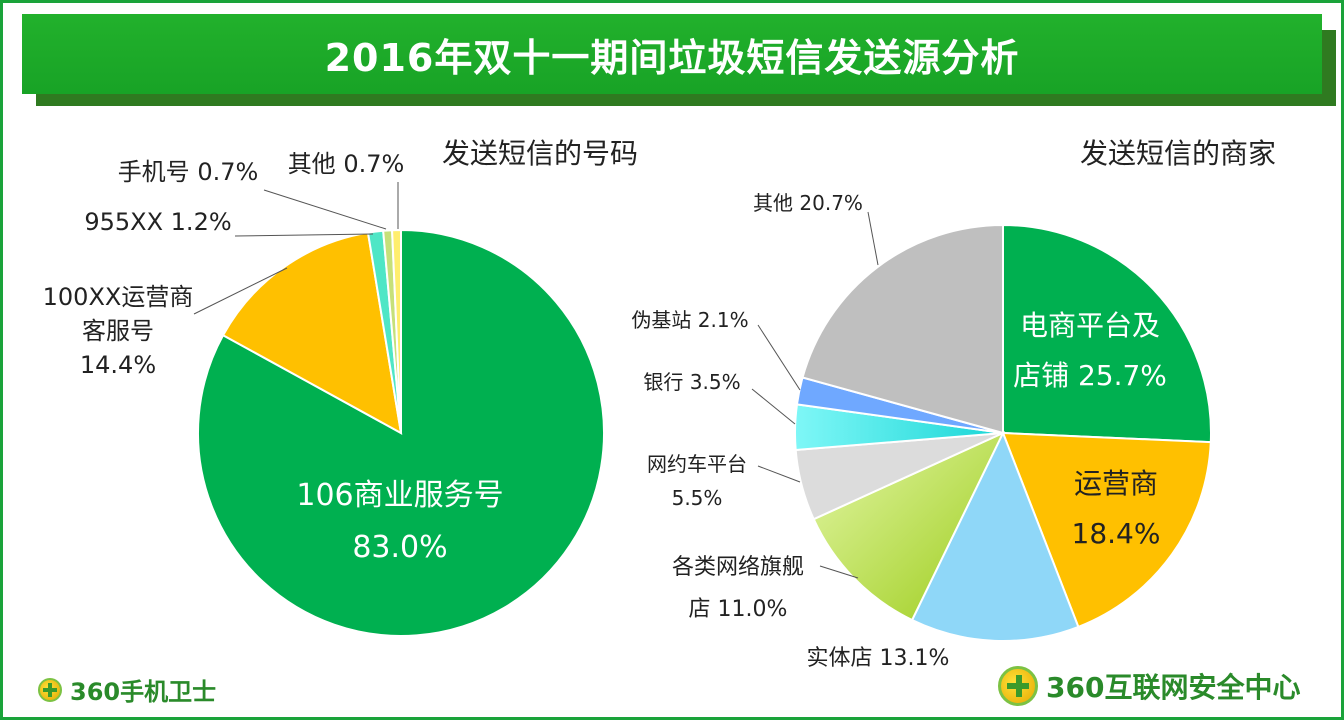  Describe the element at coordinates (399, 521) in the screenshot. I see `slice-label: 106商业服务号 83.0%` at that location.